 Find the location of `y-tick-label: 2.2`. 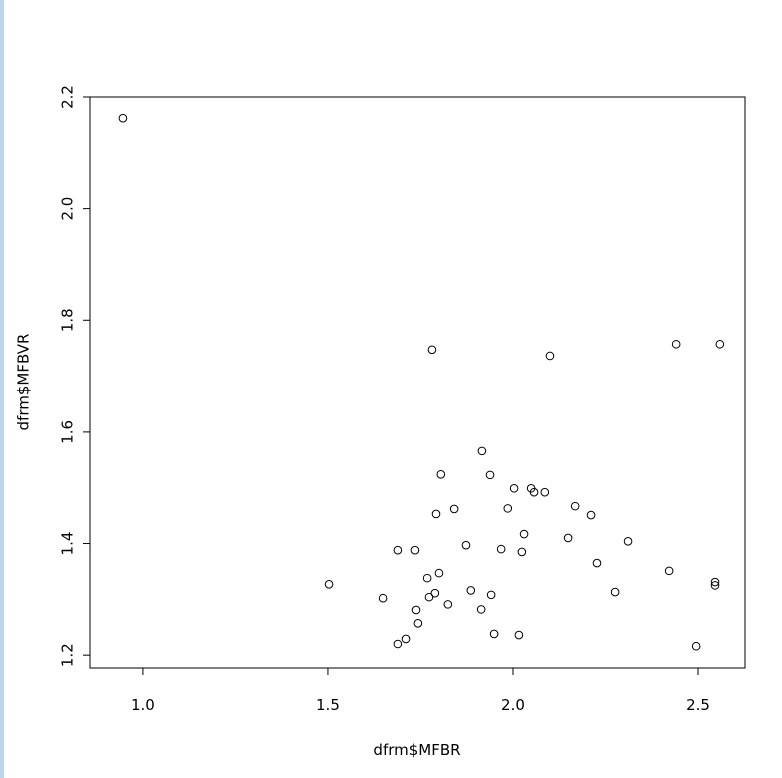

y-tick-label: 2.2 is located at coordinates (68, 97).